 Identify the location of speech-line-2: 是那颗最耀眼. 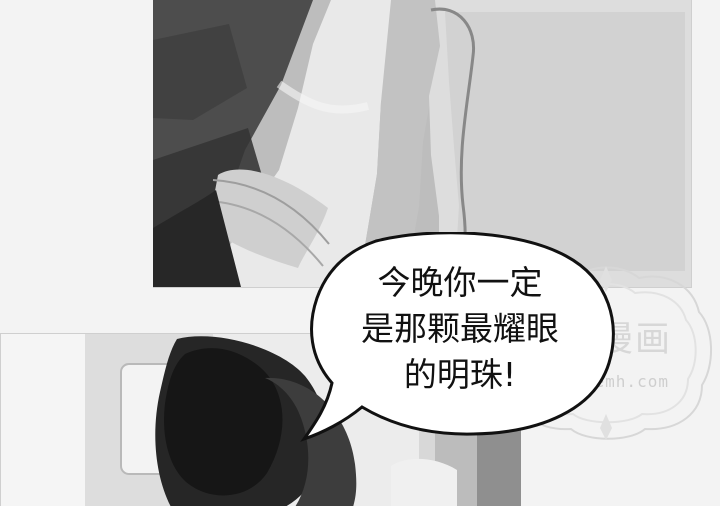
(460, 328).